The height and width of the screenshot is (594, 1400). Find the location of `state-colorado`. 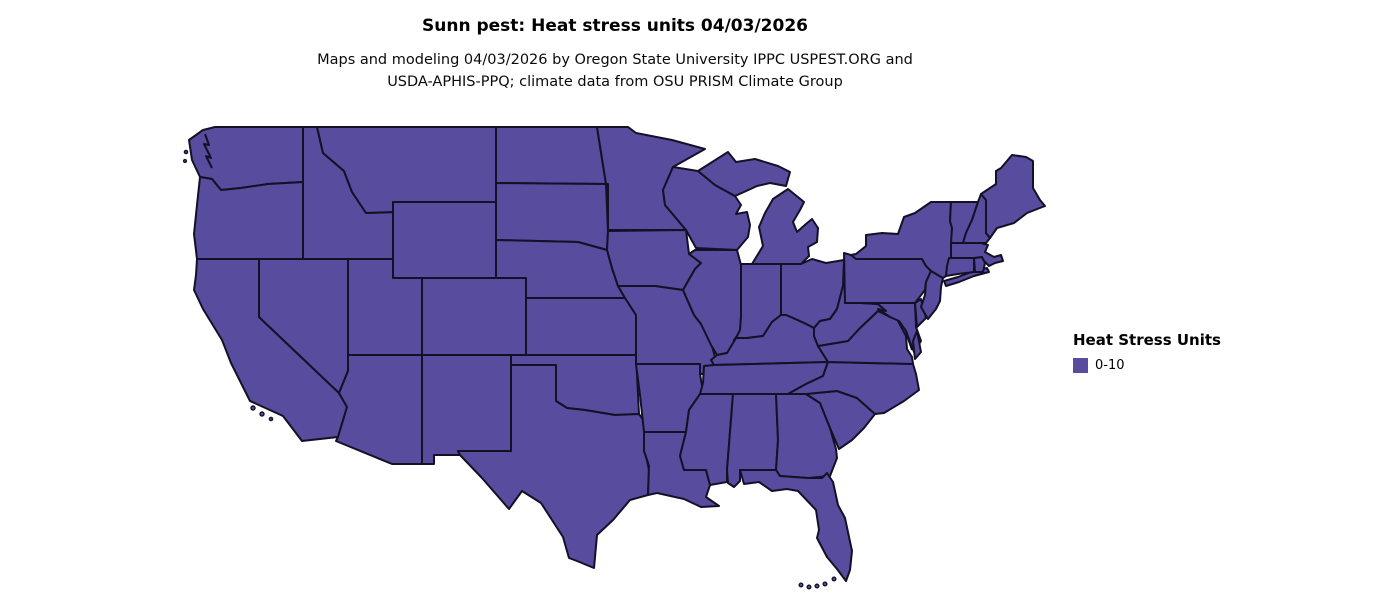

state-colorado is located at coordinates (474, 316).